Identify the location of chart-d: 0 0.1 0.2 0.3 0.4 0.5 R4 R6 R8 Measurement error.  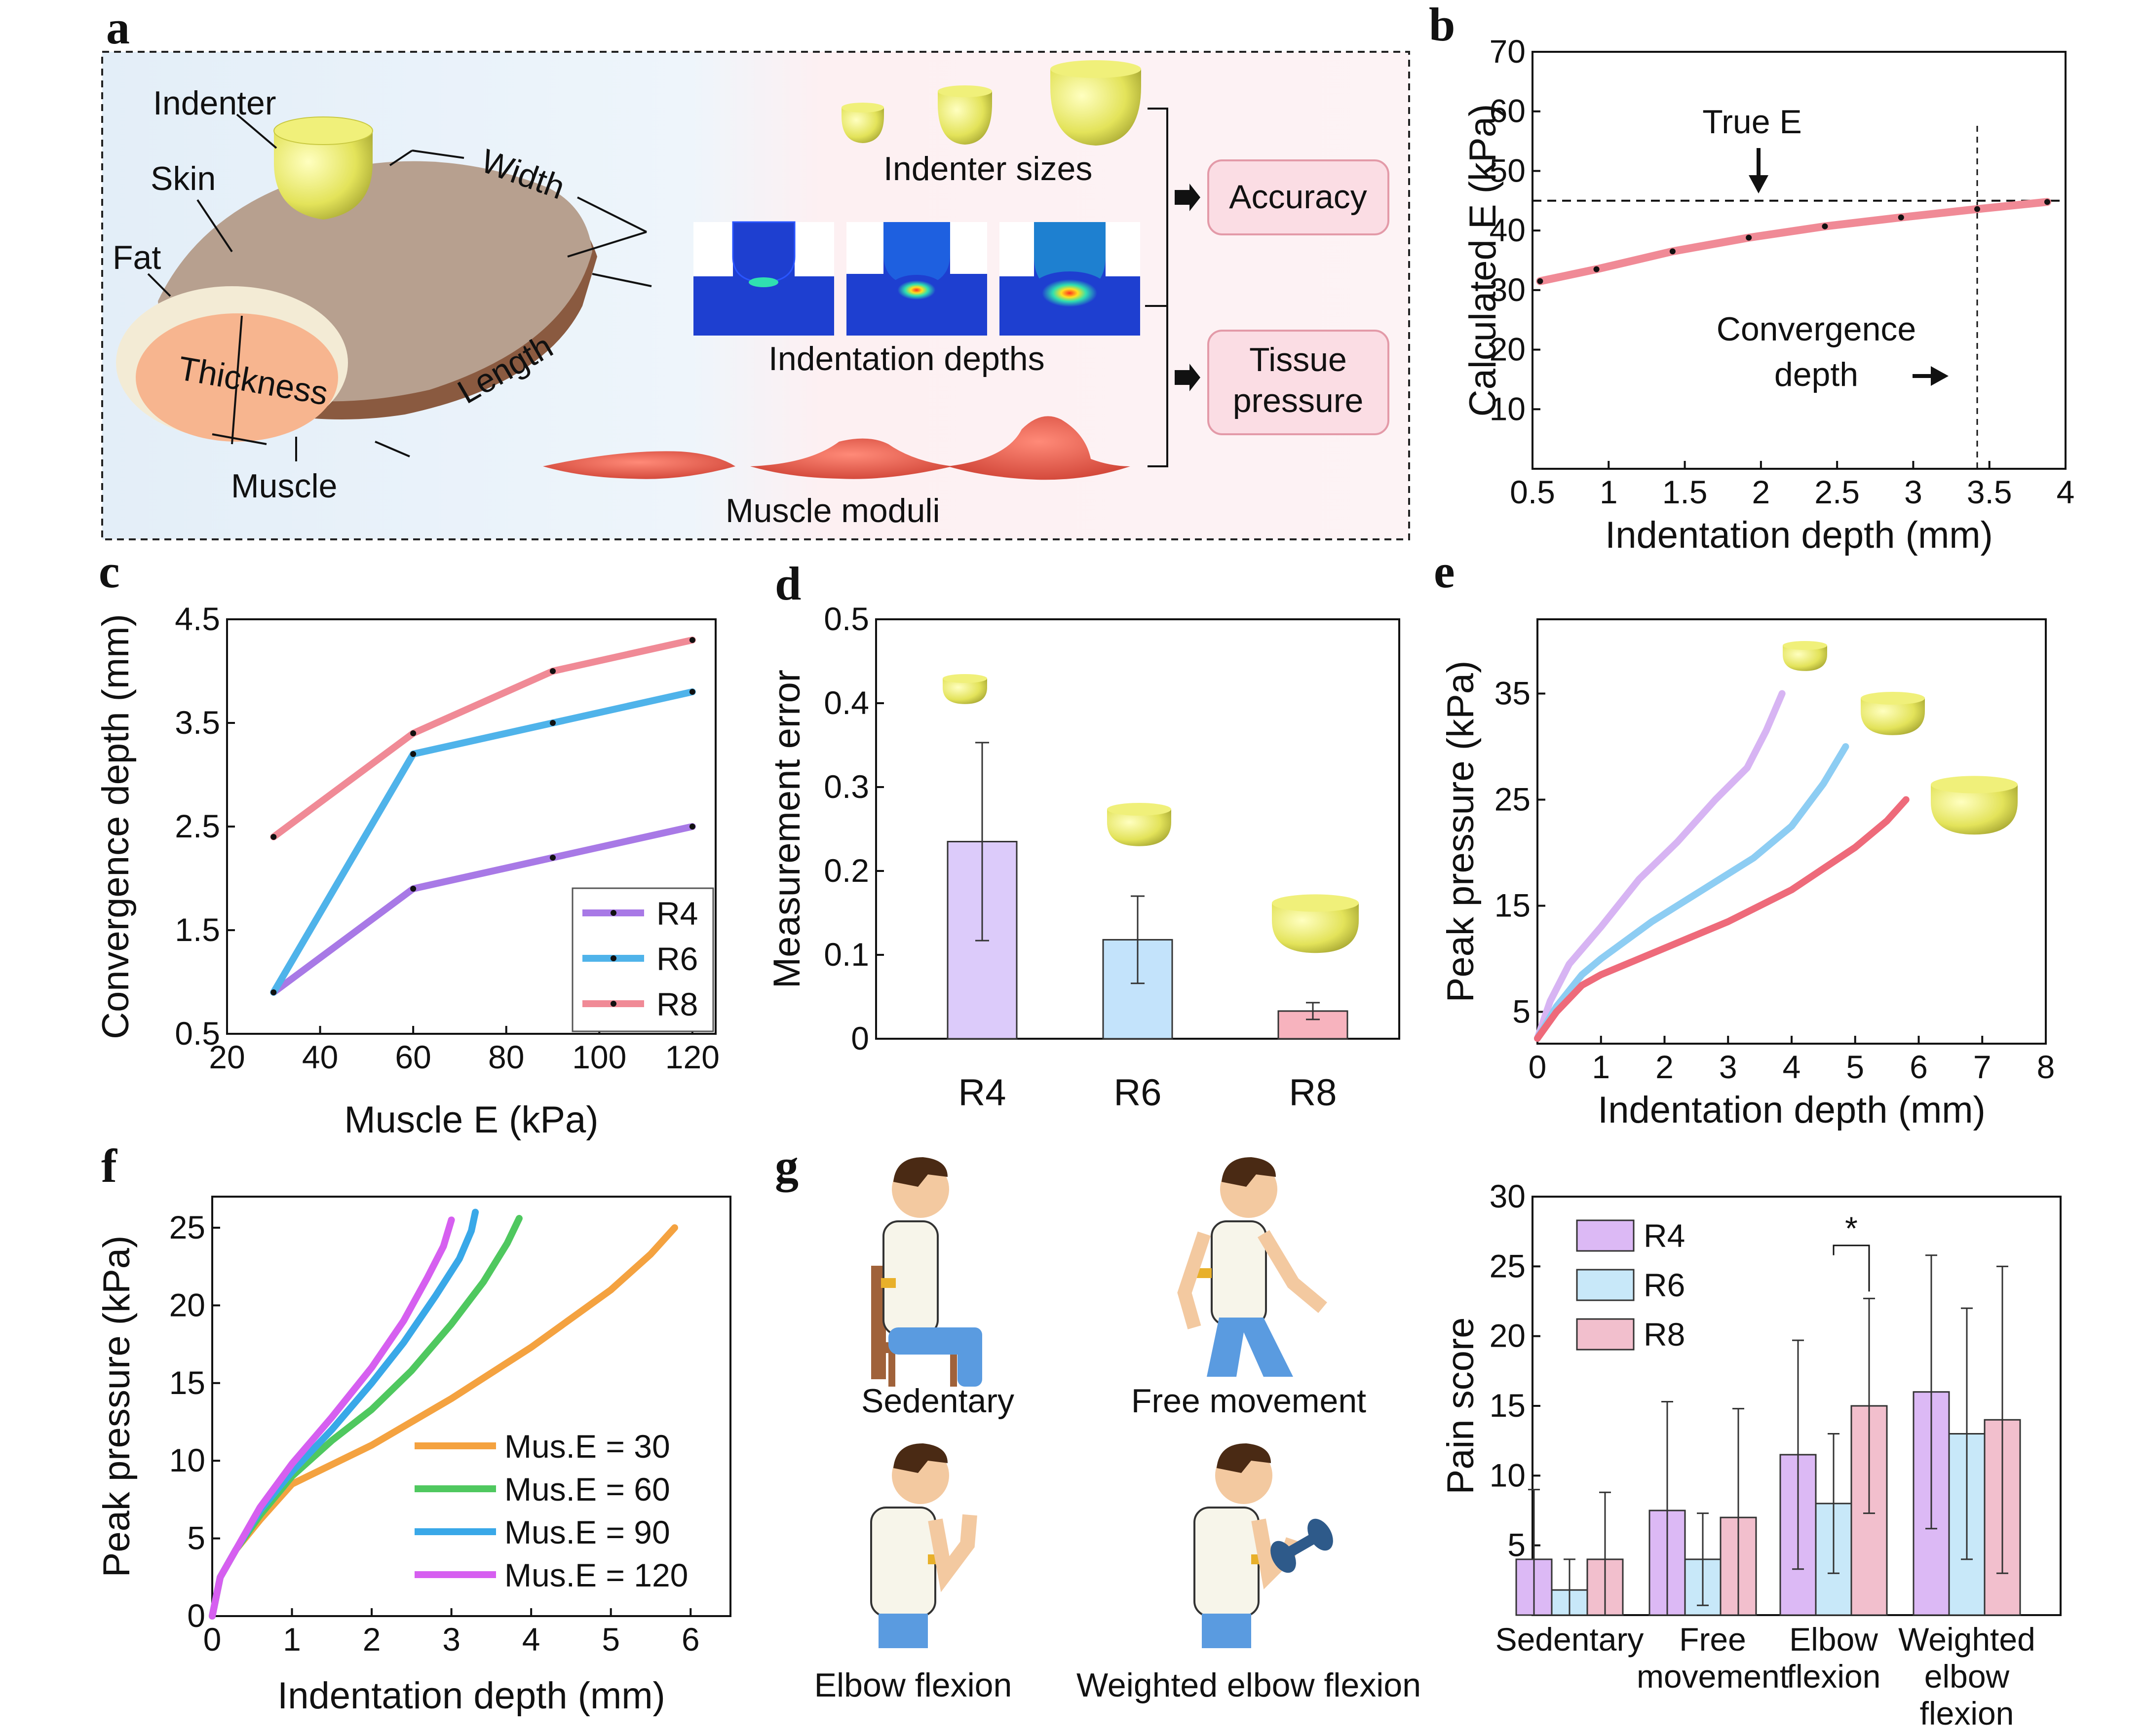
(1083, 857).